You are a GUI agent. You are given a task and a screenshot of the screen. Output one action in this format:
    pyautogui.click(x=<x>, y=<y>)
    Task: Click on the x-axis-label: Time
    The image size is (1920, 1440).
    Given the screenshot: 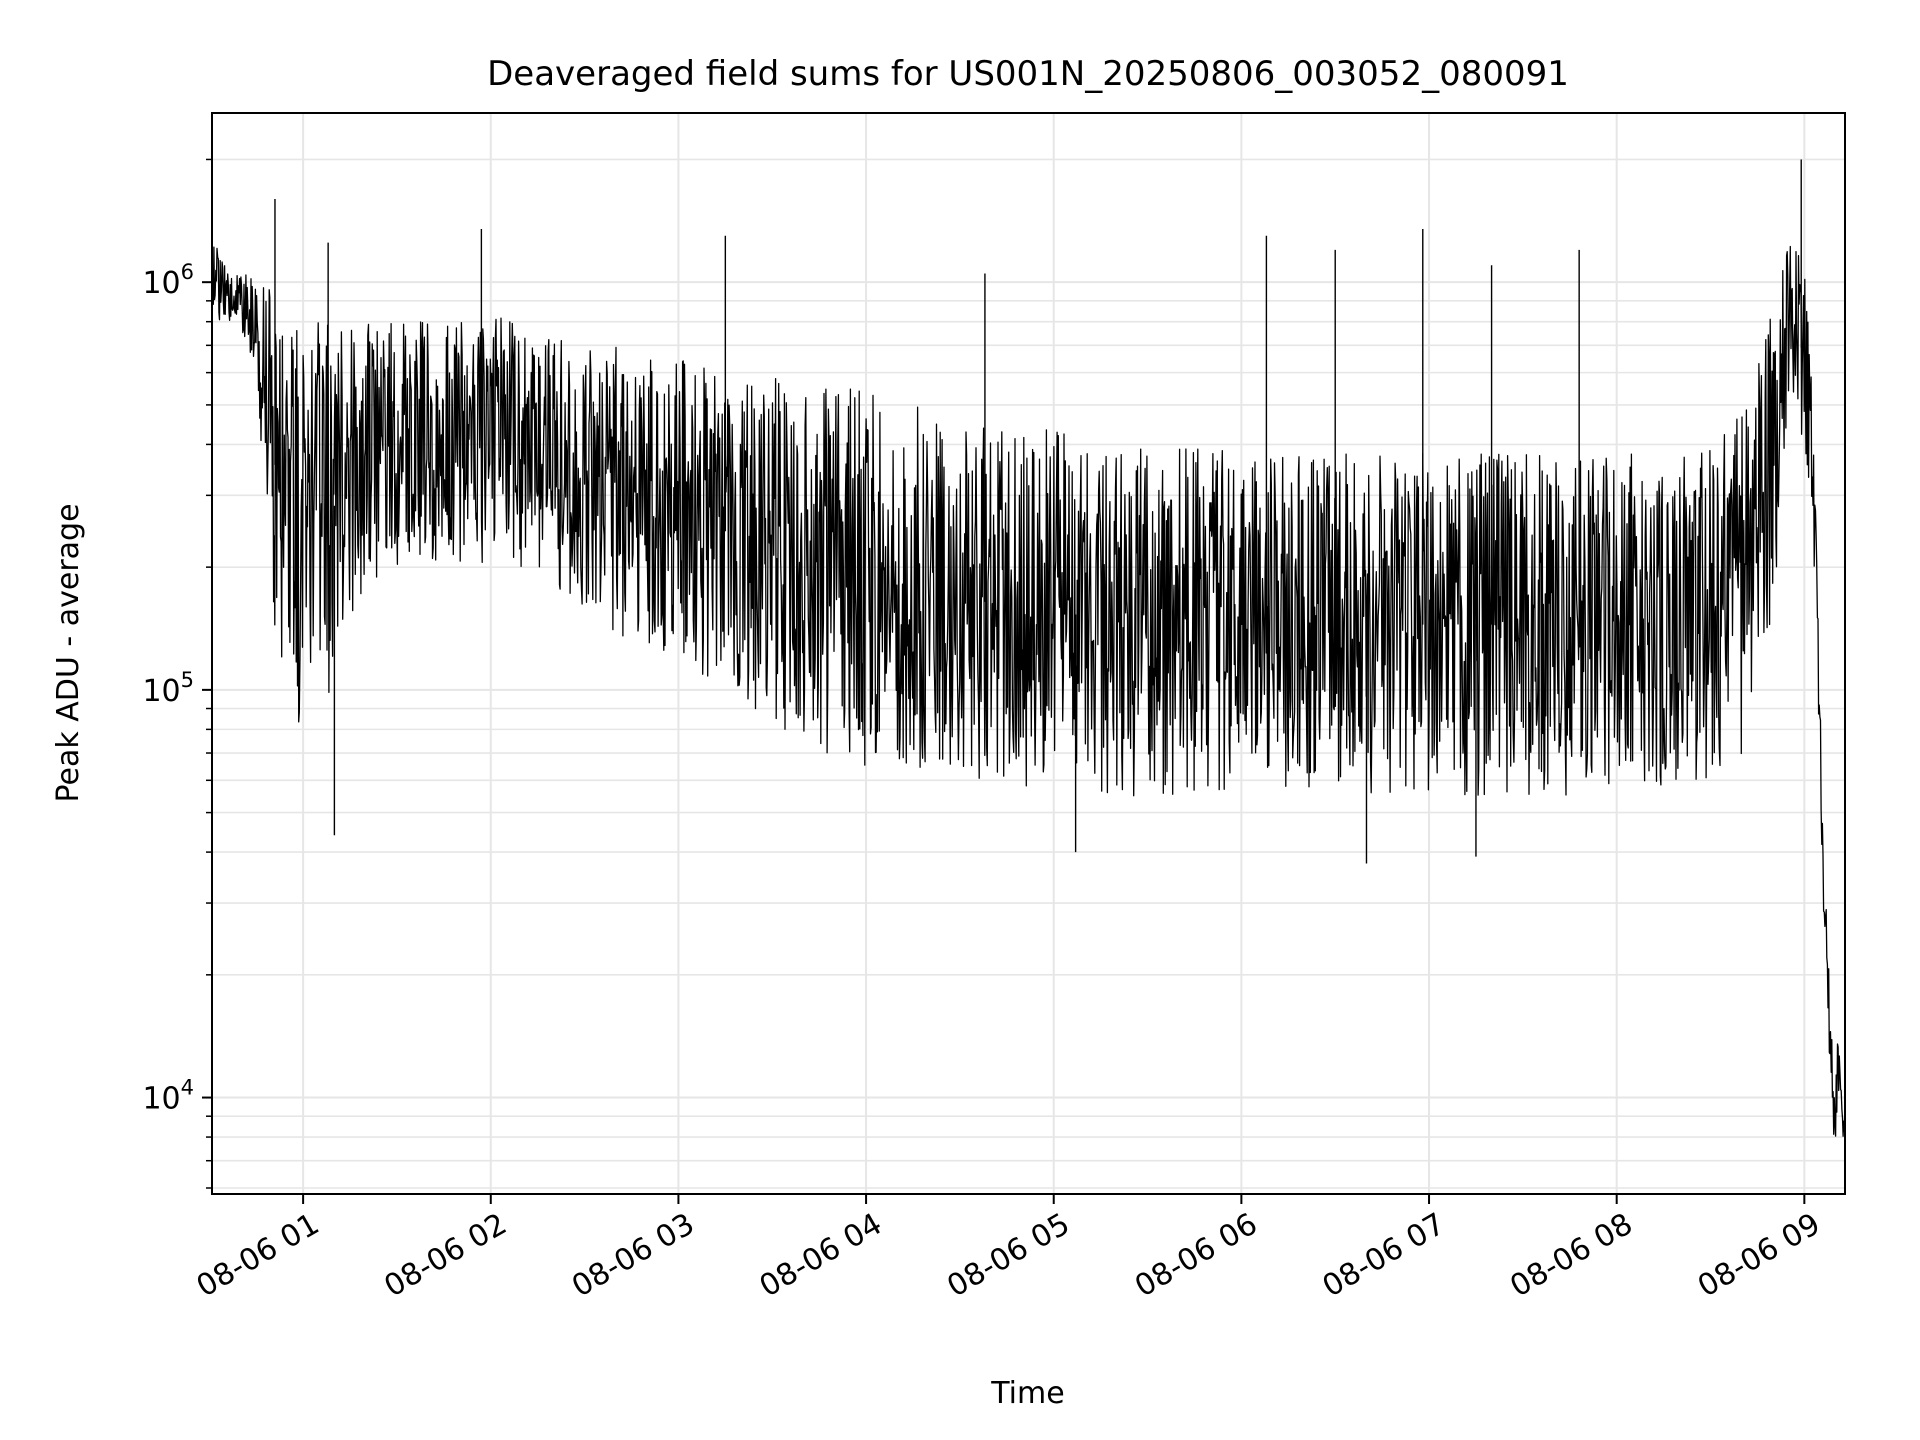 What is the action you would take?
    pyautogui.click(x=1027, y=1393)
    